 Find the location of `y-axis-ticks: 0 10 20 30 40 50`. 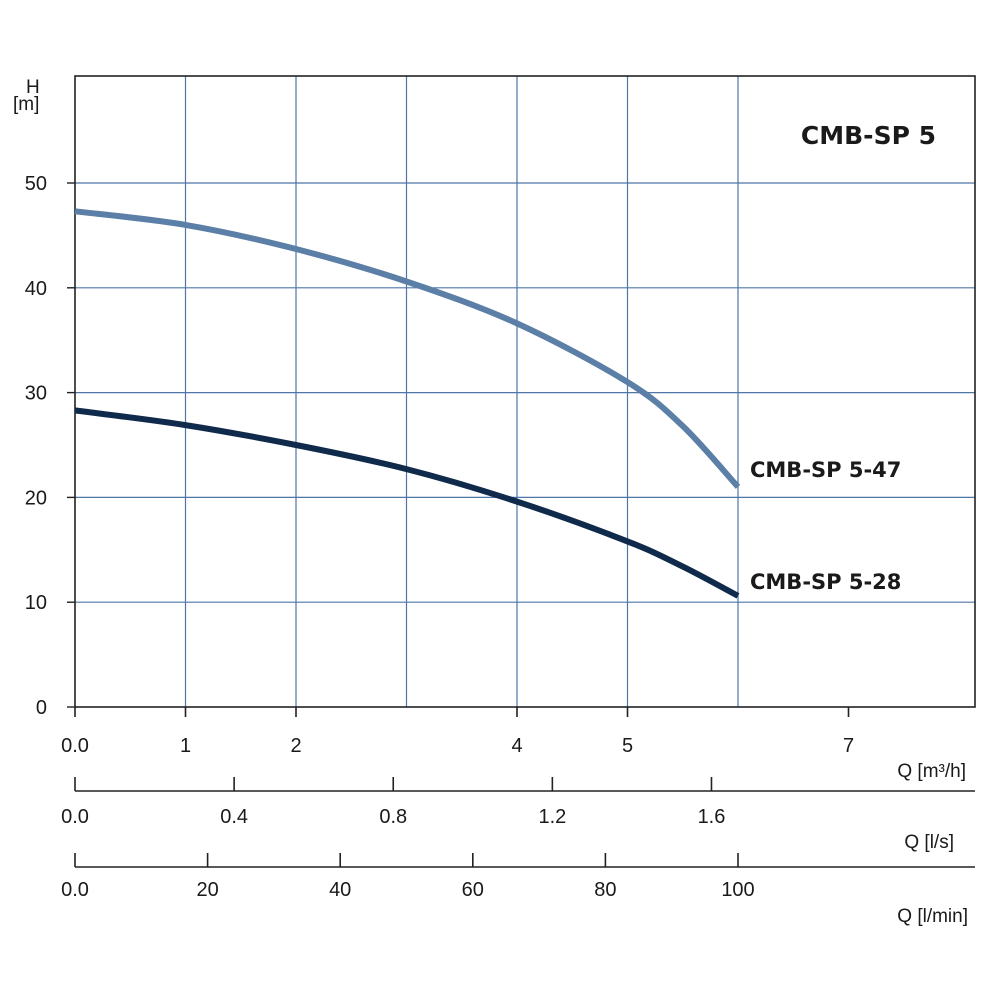

y-axis-ticks: 0 10 20 30 40 50 is located at coordinates (50, 446).